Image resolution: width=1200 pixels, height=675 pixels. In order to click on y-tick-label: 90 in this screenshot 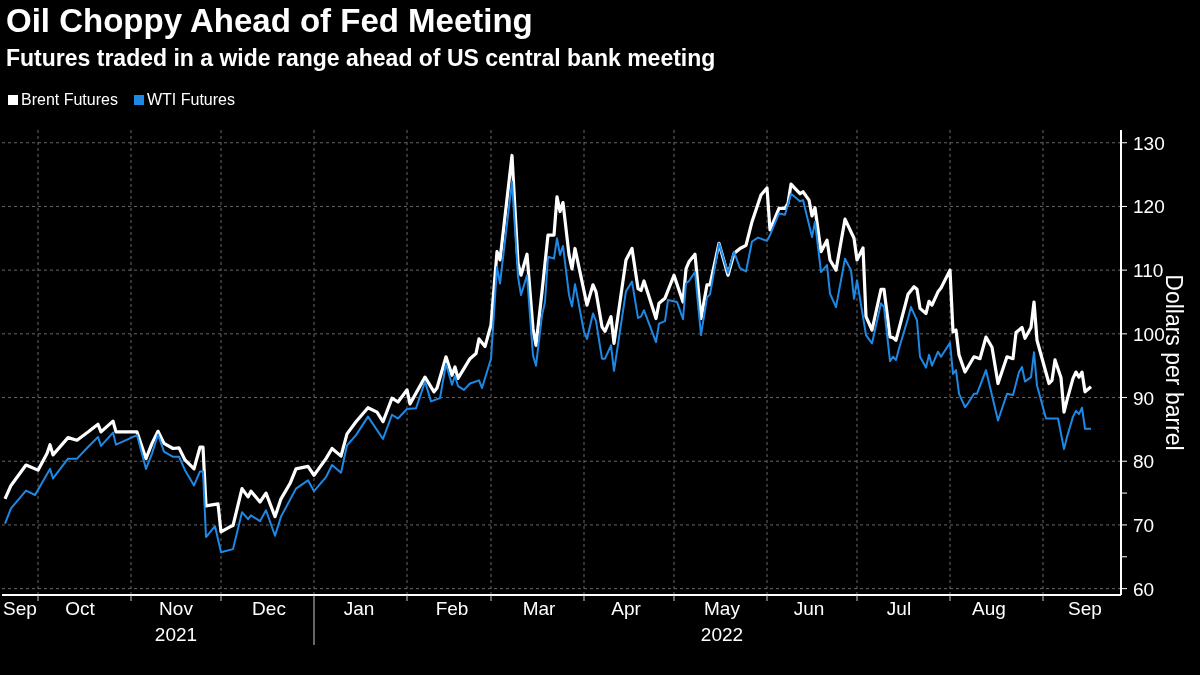, I will do `click(1144, 398)`.